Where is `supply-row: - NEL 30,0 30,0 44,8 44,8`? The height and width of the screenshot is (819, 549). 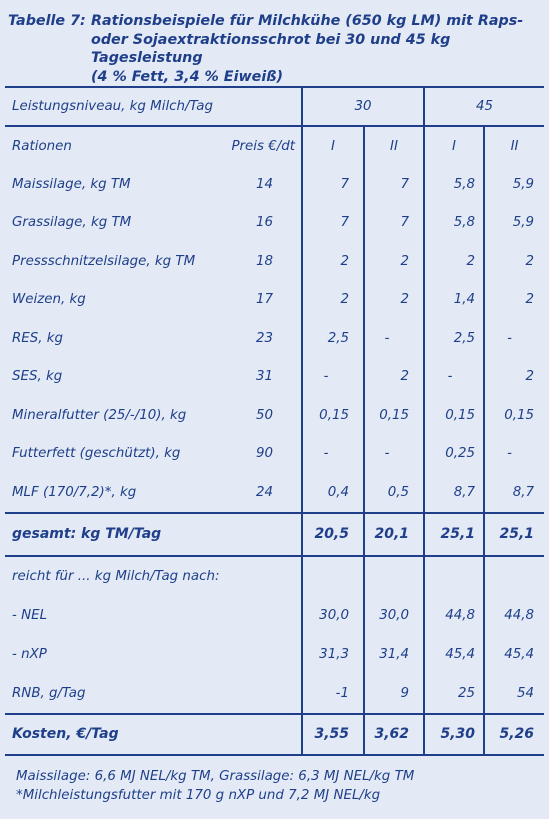
supply-row: - NEL 30,0 30,0 44,8 44,8 is located at coordinates (275, 615).